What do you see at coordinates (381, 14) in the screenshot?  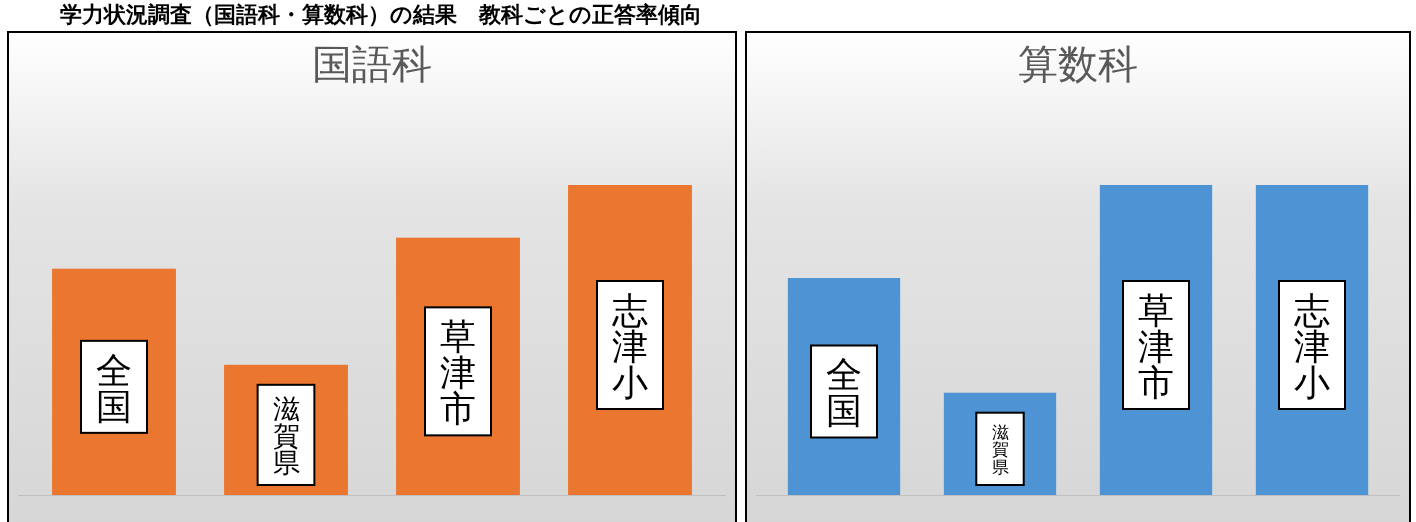 I see `text: 学力状況調査（国語科・算数科）の結果 教科ごとの正答率傾向` at bounding box center [381, 14].